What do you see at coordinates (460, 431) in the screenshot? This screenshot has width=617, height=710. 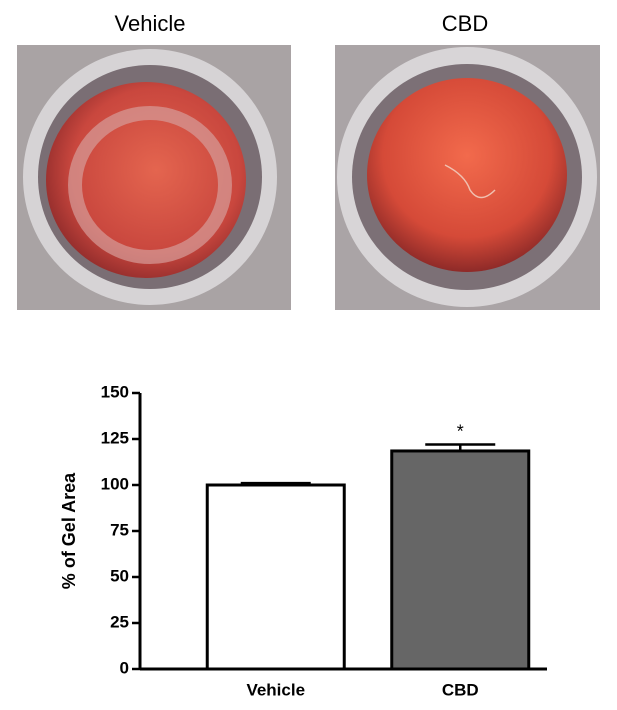 I see `annotation: *` at bounding box center [460, 431].